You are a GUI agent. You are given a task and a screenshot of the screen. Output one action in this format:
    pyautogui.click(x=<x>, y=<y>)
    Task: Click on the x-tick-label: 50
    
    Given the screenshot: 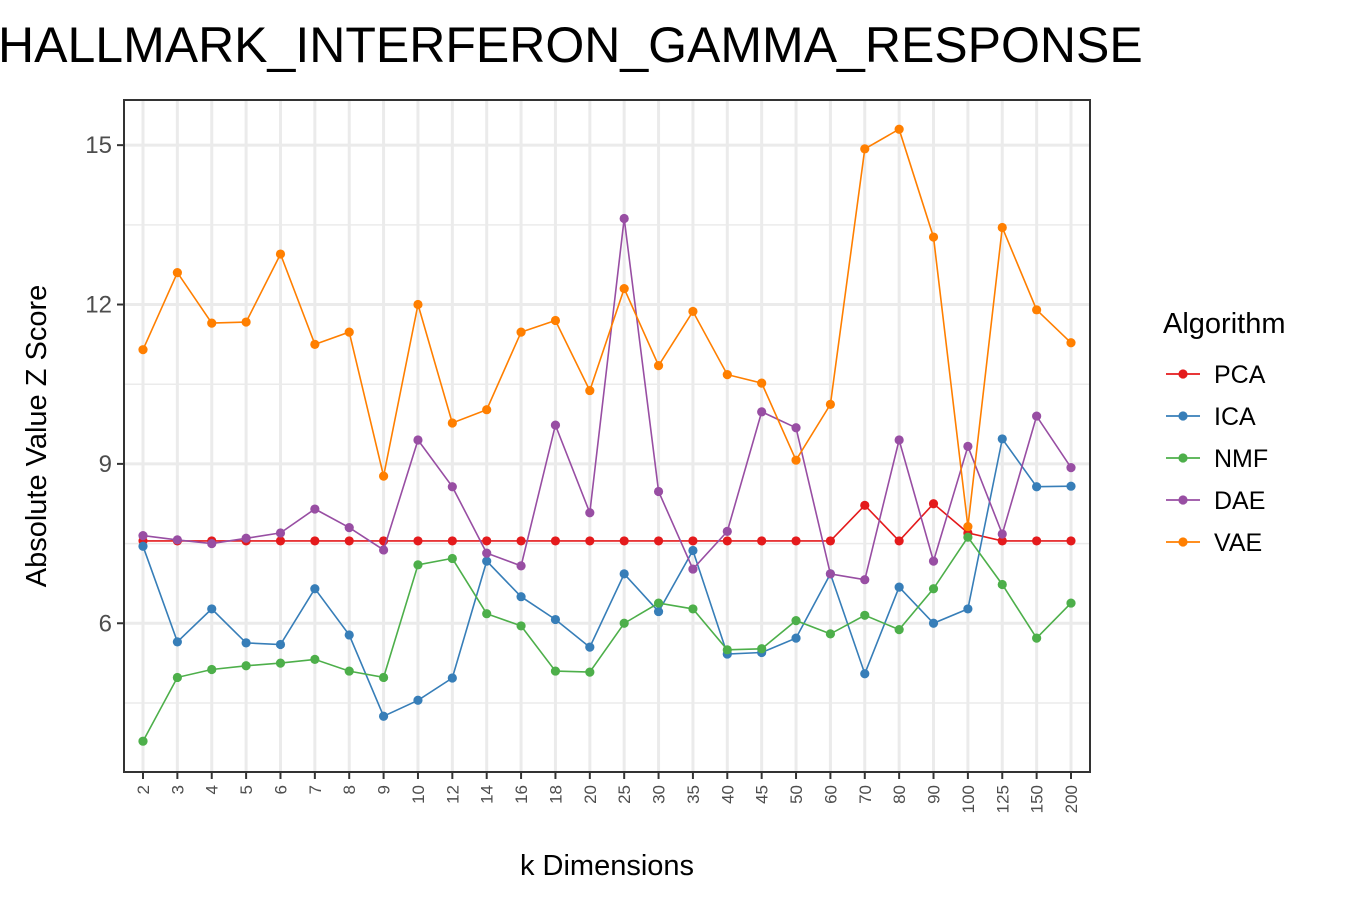 What is the action you would take?
    pyautogui.click(x=796, y=794)
    